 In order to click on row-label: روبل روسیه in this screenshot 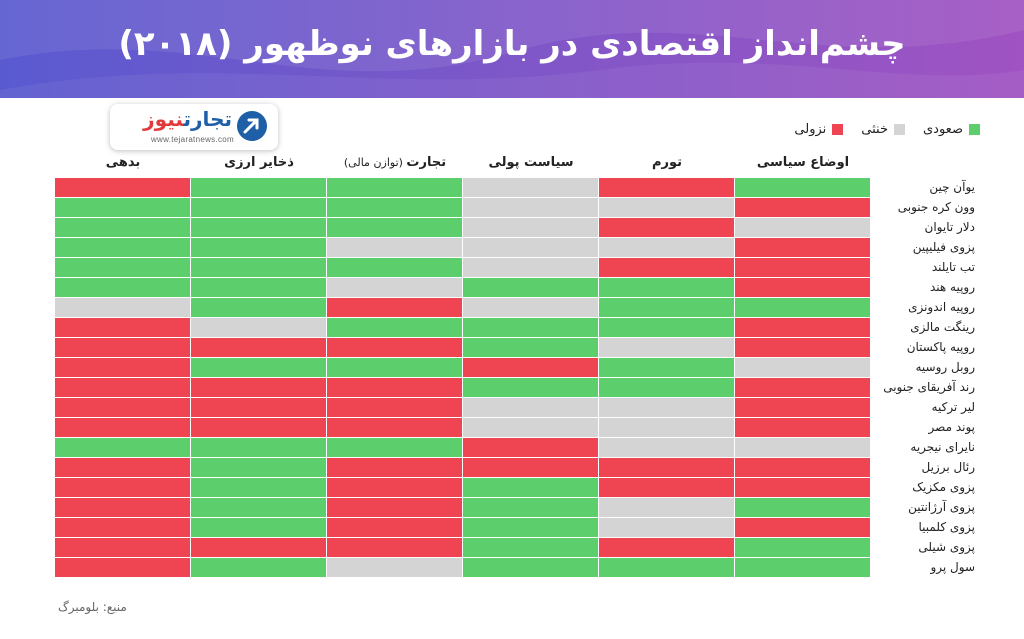, I will do `click(945, 367)`.